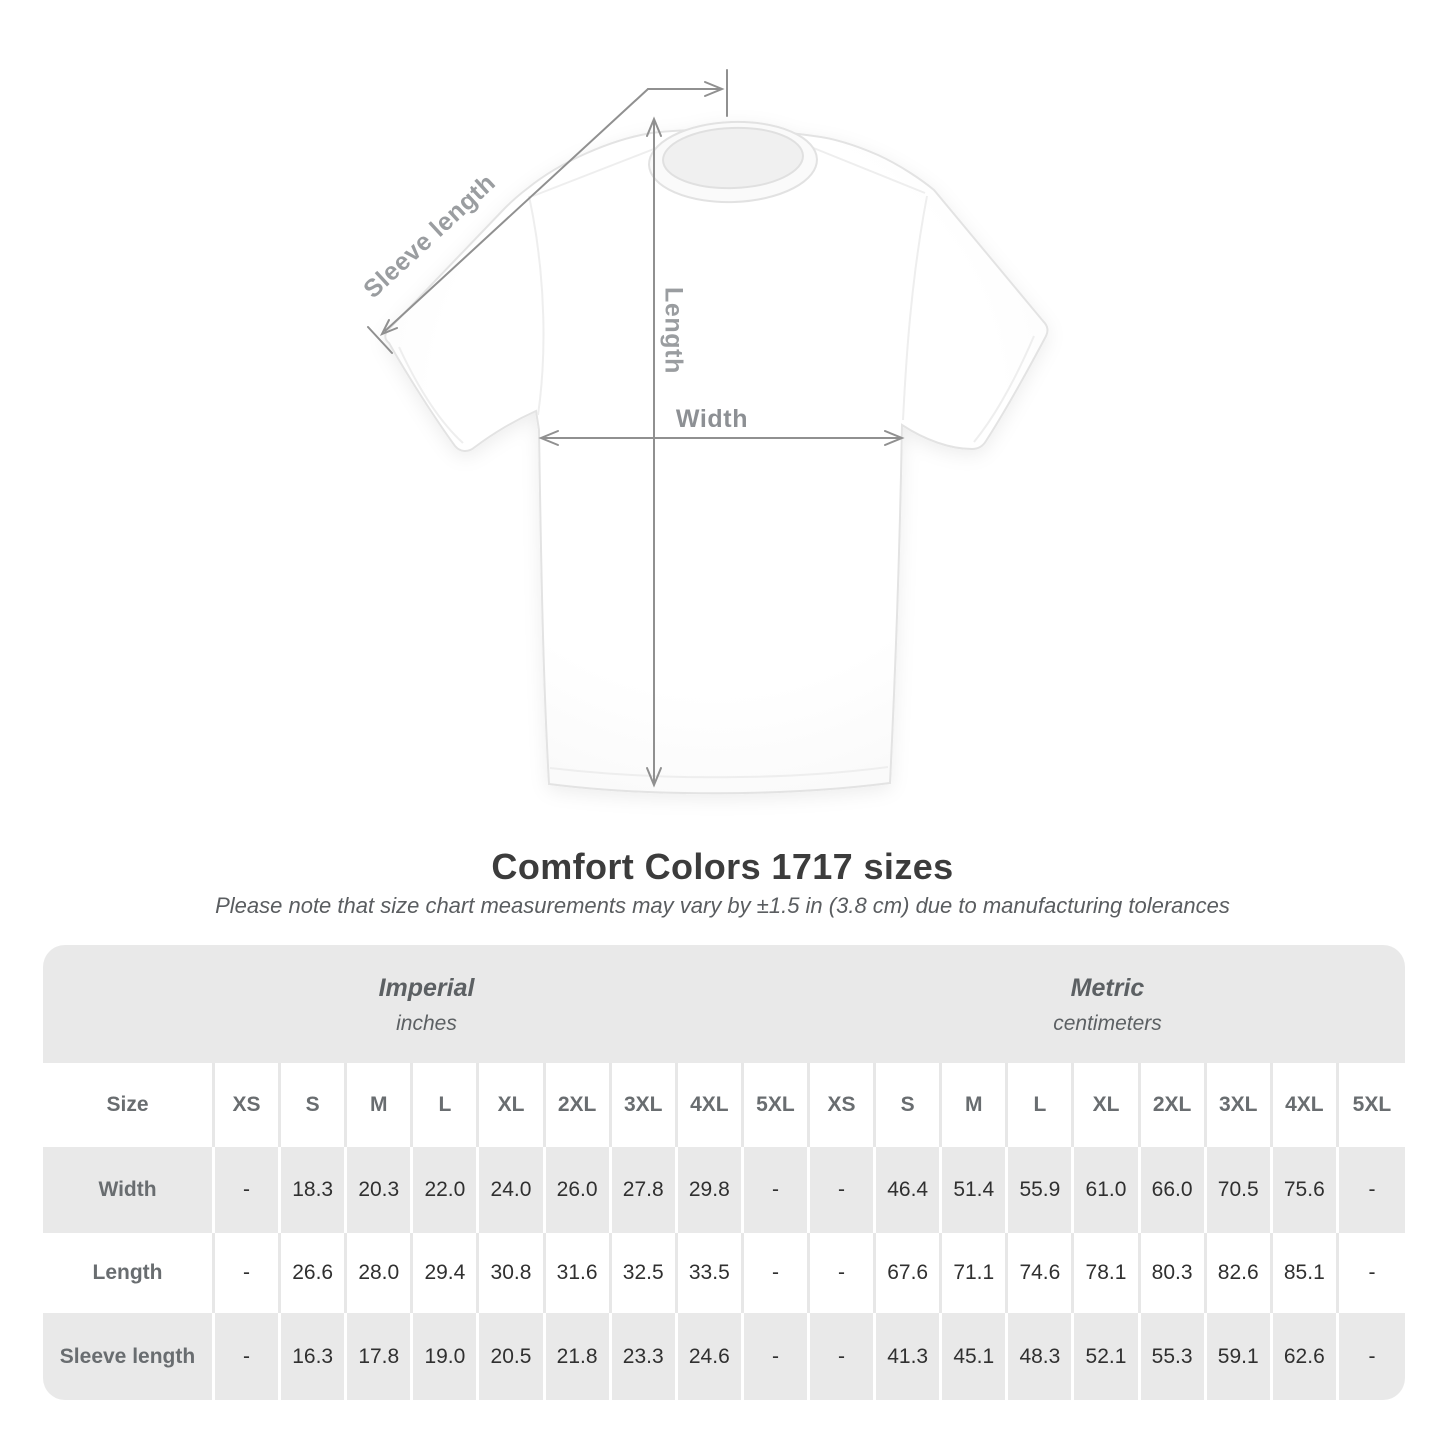 Image resolution: width=1445 pixels, height=1445 pixels. I want to click on sleeve-metric-4xl: 62.6, so click(1306, 1356).